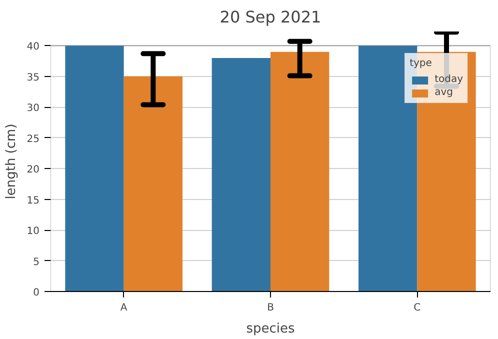 This screenshot has width=498, height=339. Describe the element at coordinates (33, 232) in the screenshot. I see `y-tick-label: 10` at that location.